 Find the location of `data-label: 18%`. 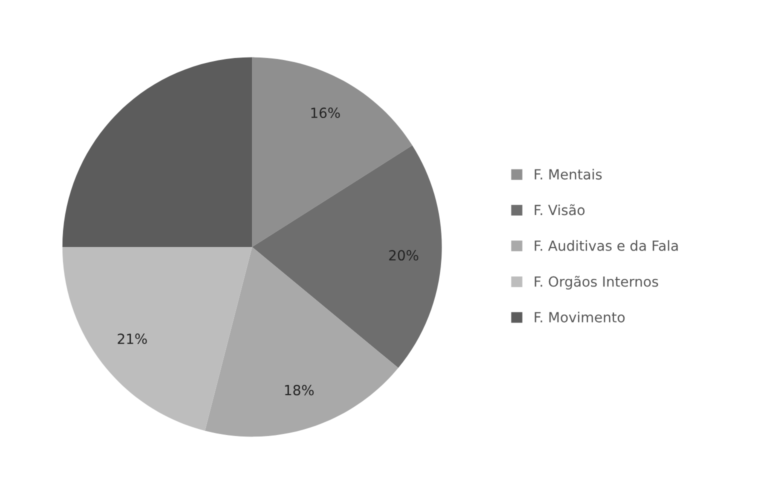

data-label: 18% is located at coordinates (299, 390).